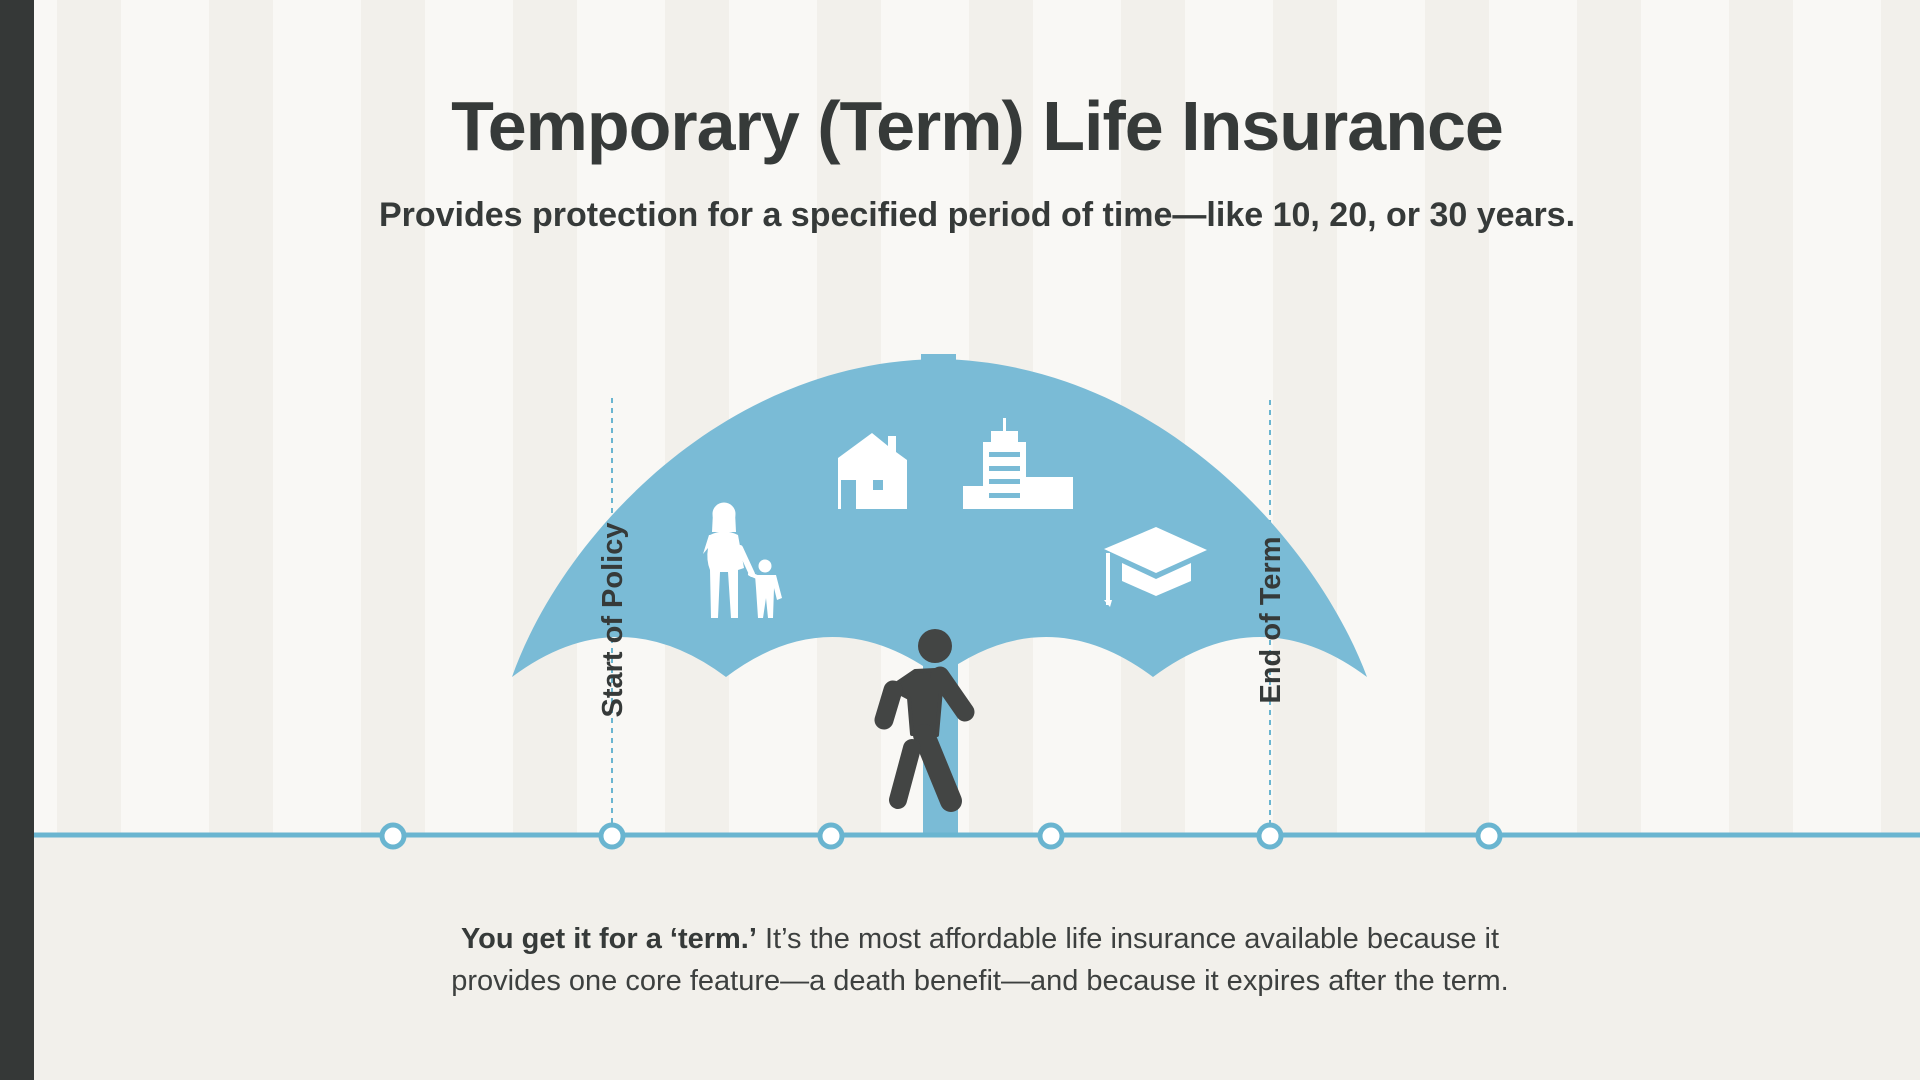  Describe the element at coordinates (977, 126) in the screenshot. I see `page-title: Temporary (Term) Life Insurance` at that location.